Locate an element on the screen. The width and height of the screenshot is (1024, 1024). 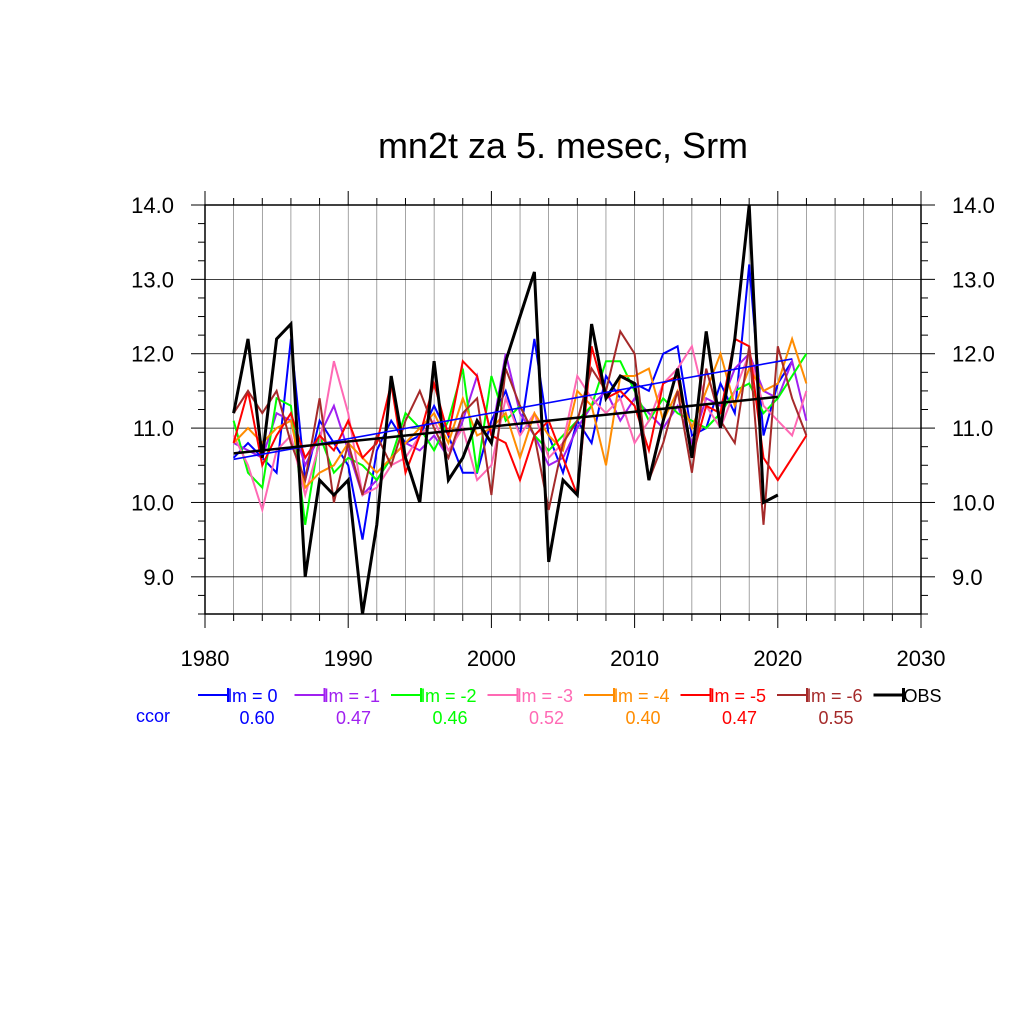
trend-line-obs is located at coordinates (505, 425).